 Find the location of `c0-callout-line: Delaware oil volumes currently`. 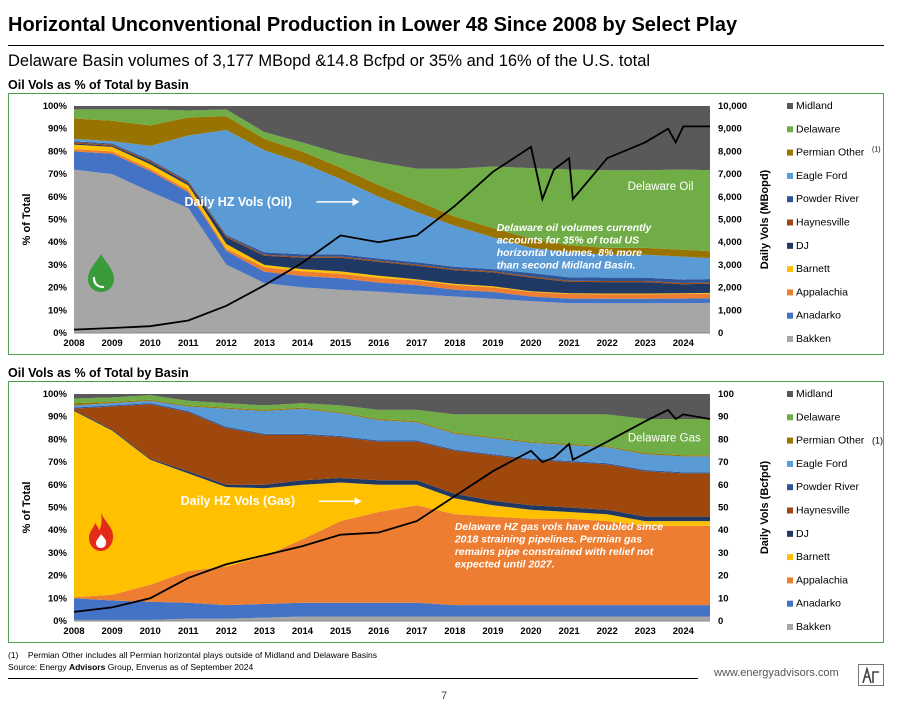

c0-callout-line: Delaware oil volumes currently is located at coordinates (575, 228).